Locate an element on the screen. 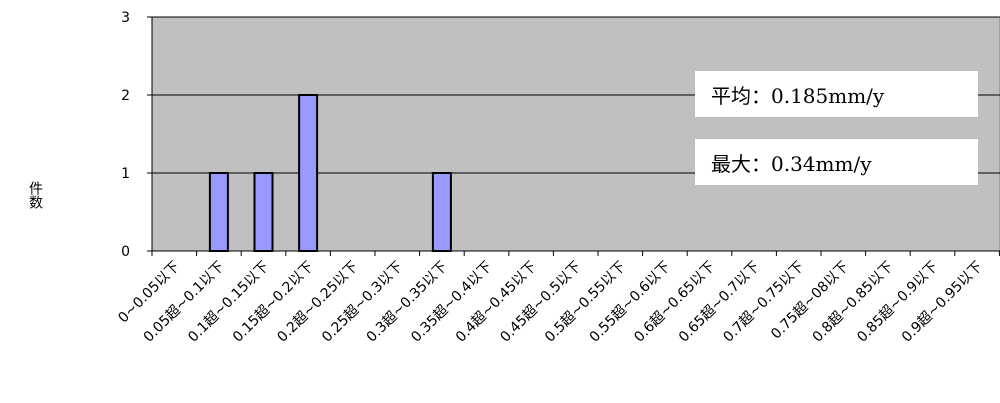 Image resolution: width=1000 pixels, height=403 pixels. x-tick-label: 0.55超~0.6以下 is located at coordinates (630, 302).